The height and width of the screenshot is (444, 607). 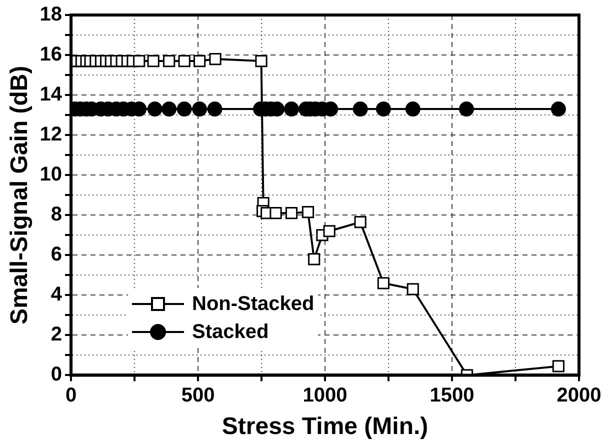 I want to click on x-tick-label: 0, so click(x=71, y=395).